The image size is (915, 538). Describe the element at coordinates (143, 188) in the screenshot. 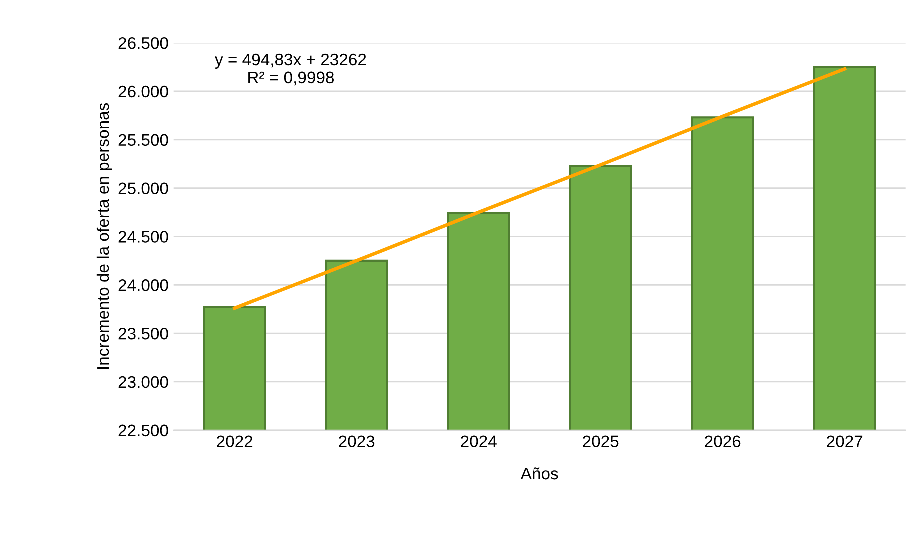

I see `y-tick-label: 25.000` at that location.